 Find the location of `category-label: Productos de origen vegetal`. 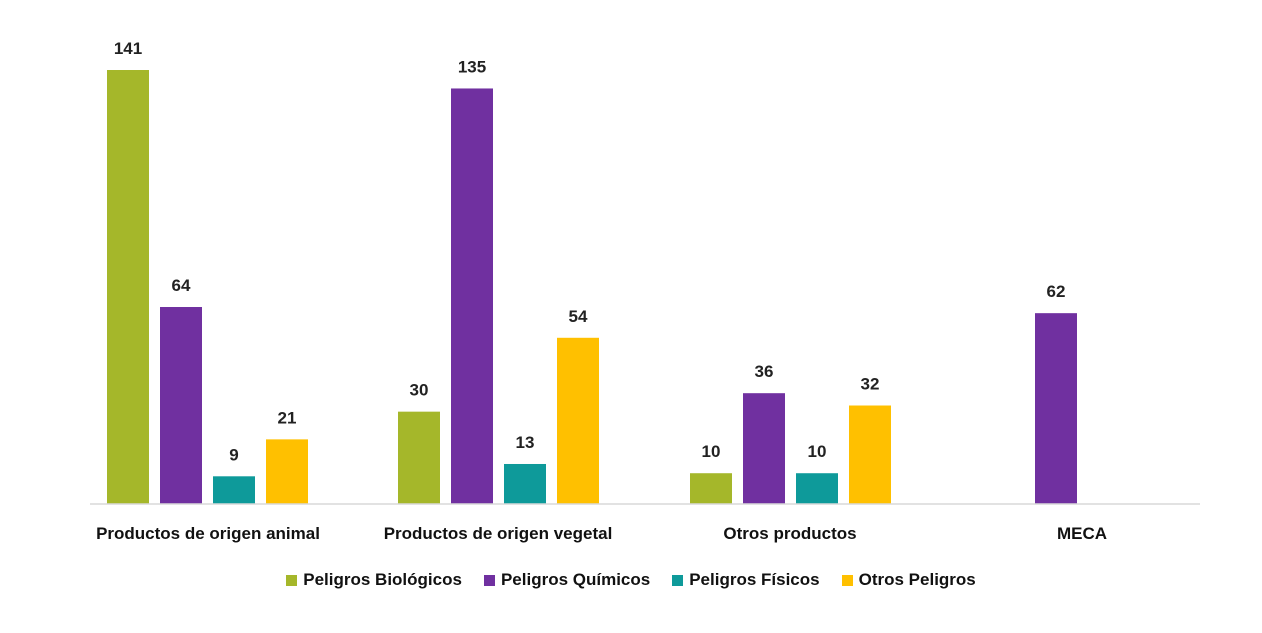

category-label: Productos de origen vegetal is located at coordinates (498, 533).